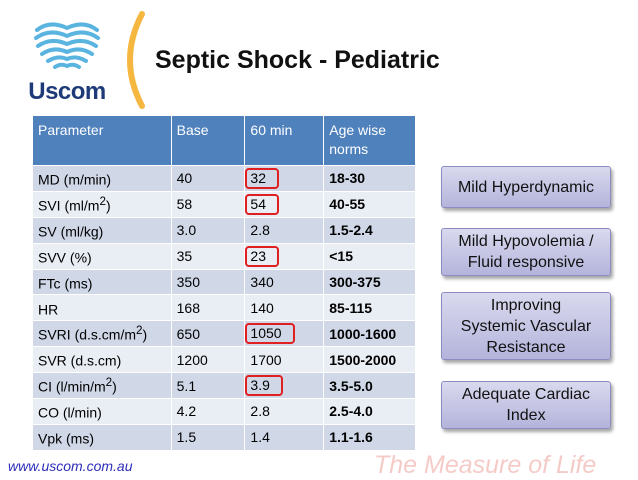 This screenshot has width=638, height=480. Describe the element at coordinates (208, 437) in the screenshot. I see `cell-base: 1.5` at that location.